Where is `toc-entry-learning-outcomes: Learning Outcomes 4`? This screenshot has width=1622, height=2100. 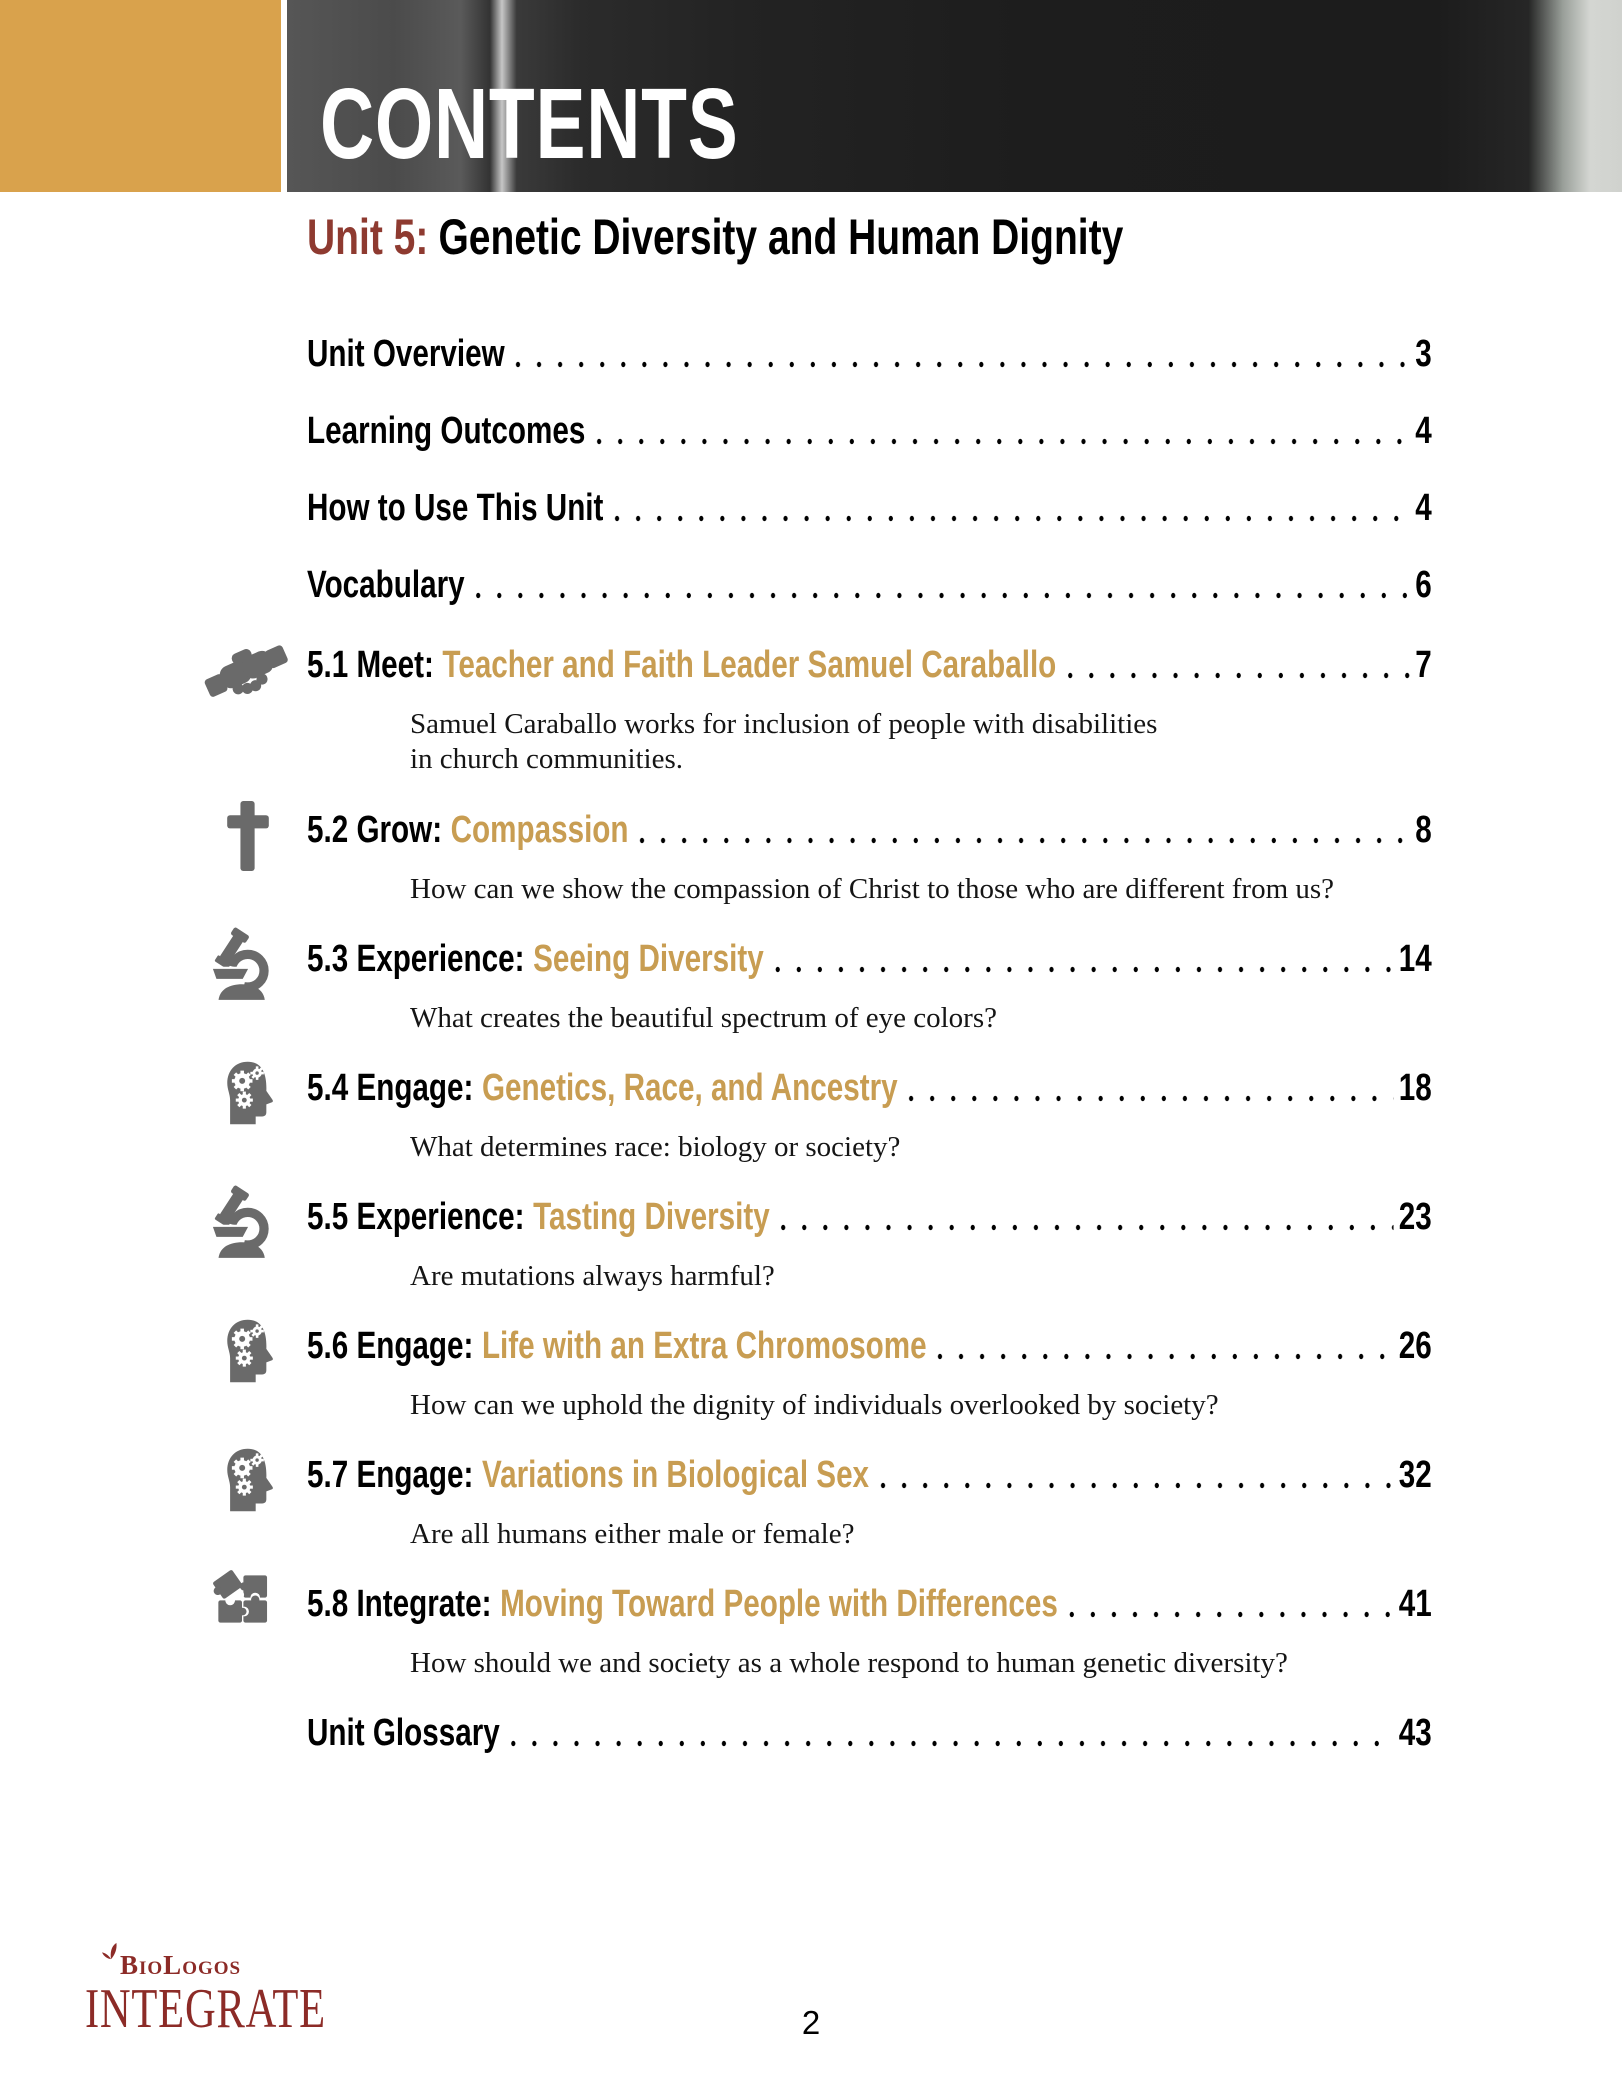
toc-entry-learning-outcomes: Learning Outcomes 4 is located at coordinates (869, 431).